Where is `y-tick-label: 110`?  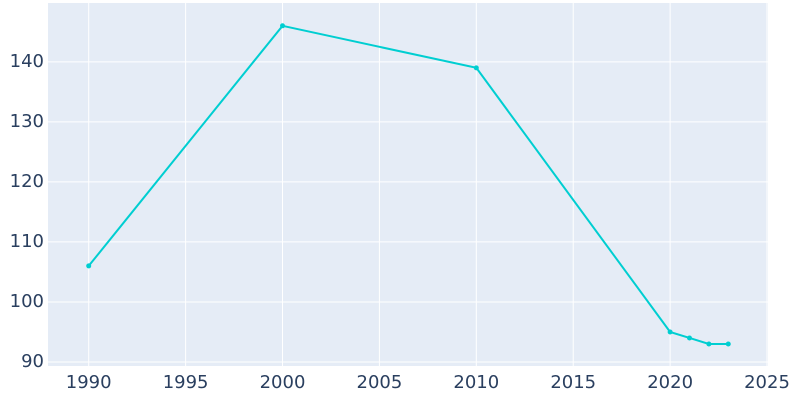 y-tick-label: 110 is located at coordinates (27, 241).